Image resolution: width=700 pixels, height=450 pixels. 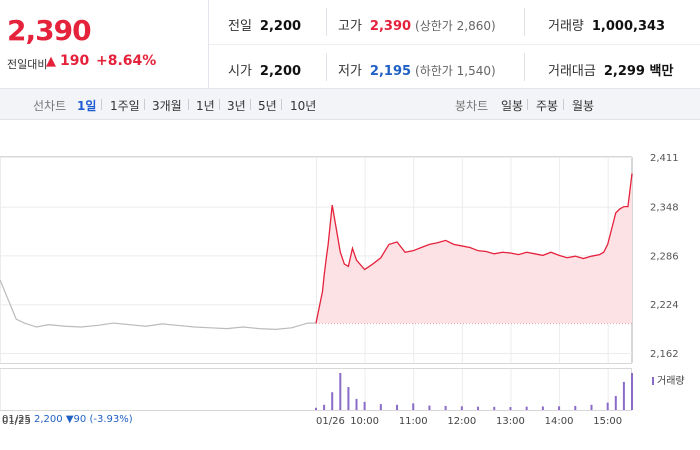 What do you see at coordinates (390, 26) in the screenshot?
I see `high-value: 2,390` at bounding box center [390, 26].